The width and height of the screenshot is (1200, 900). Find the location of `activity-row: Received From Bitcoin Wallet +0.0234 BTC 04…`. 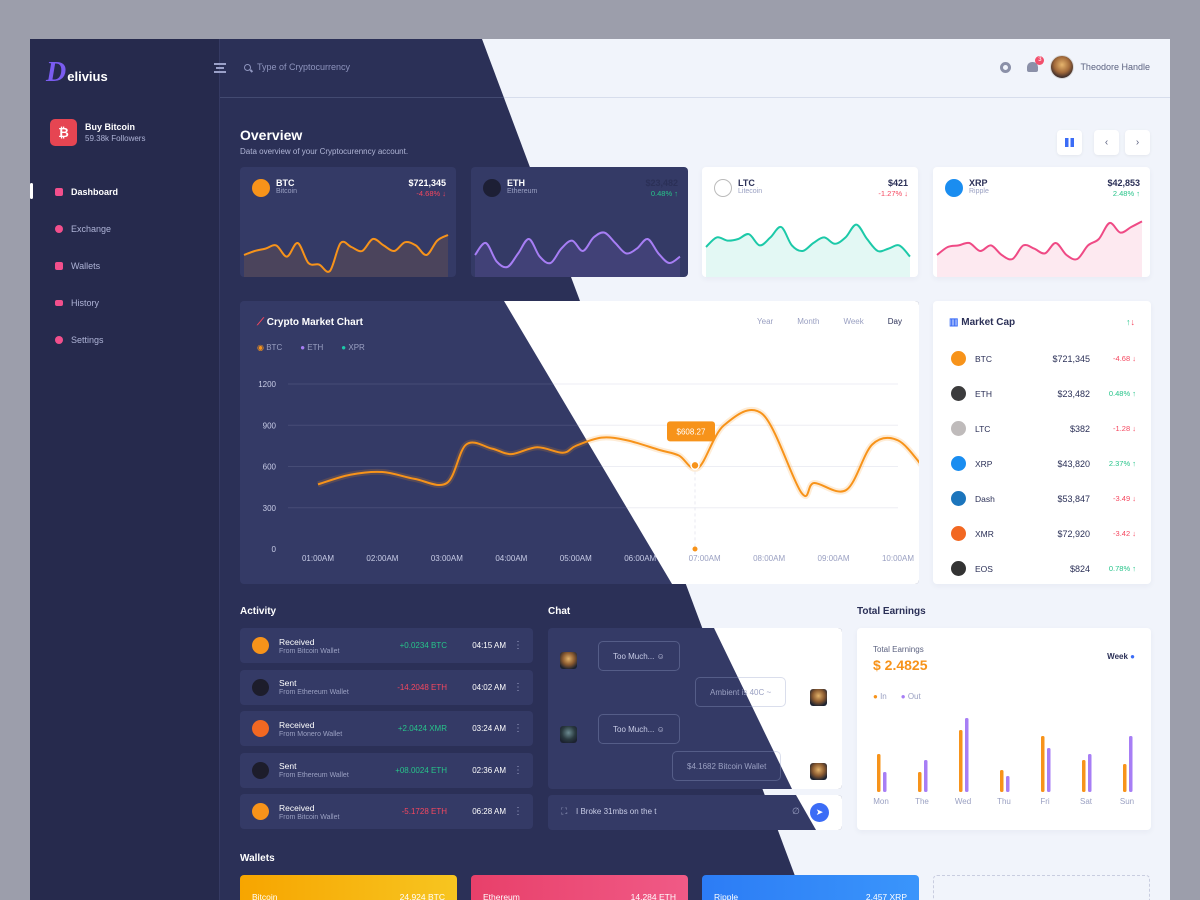

activity-row: Received From Bitcoin Wallet +0.0234 BTC 04… is located at coordinates (386, 645).